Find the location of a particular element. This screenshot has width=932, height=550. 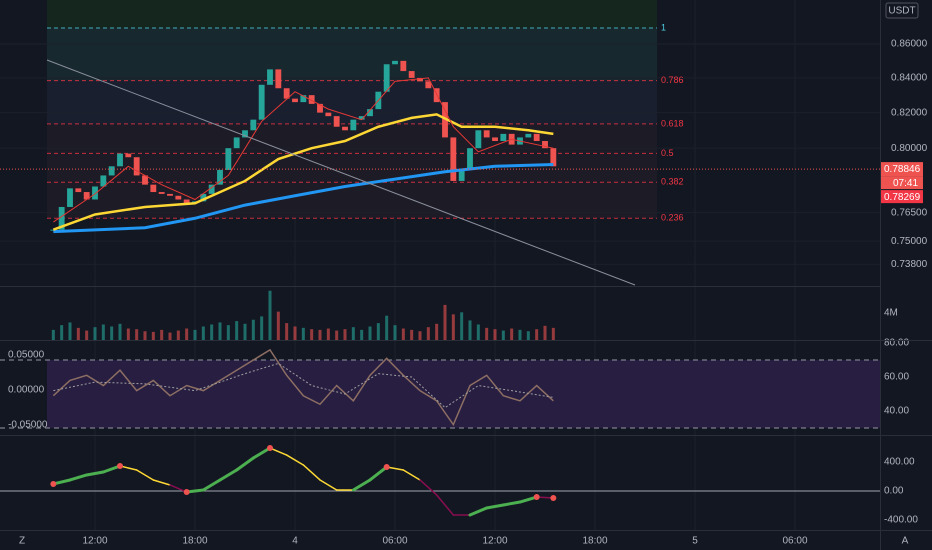

fib-zone is located at coordinates (352, 14).